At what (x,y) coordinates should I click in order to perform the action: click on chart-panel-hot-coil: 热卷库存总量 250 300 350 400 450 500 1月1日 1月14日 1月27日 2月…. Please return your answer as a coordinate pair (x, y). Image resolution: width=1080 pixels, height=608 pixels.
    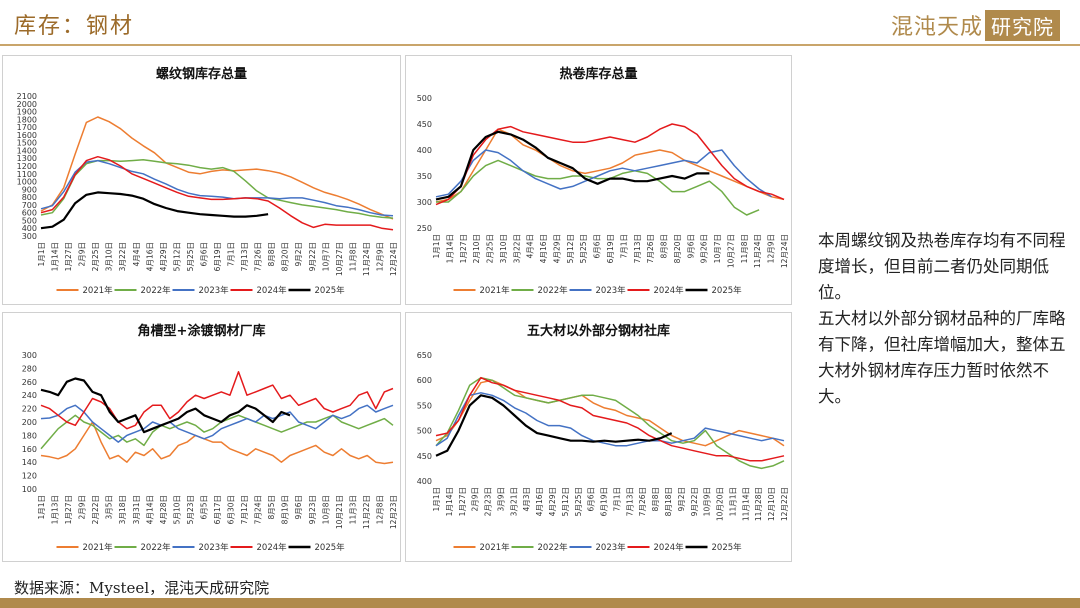
    Looking at the image, I should click on (598, 180).